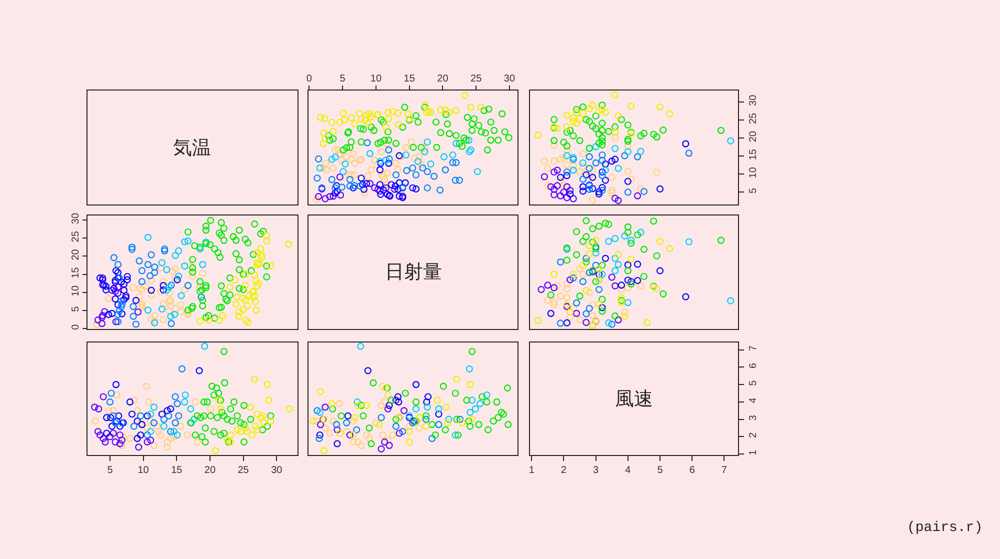 The image size is (1000, 559). I want to click on y-tick-label: 10, so click(753, 172).